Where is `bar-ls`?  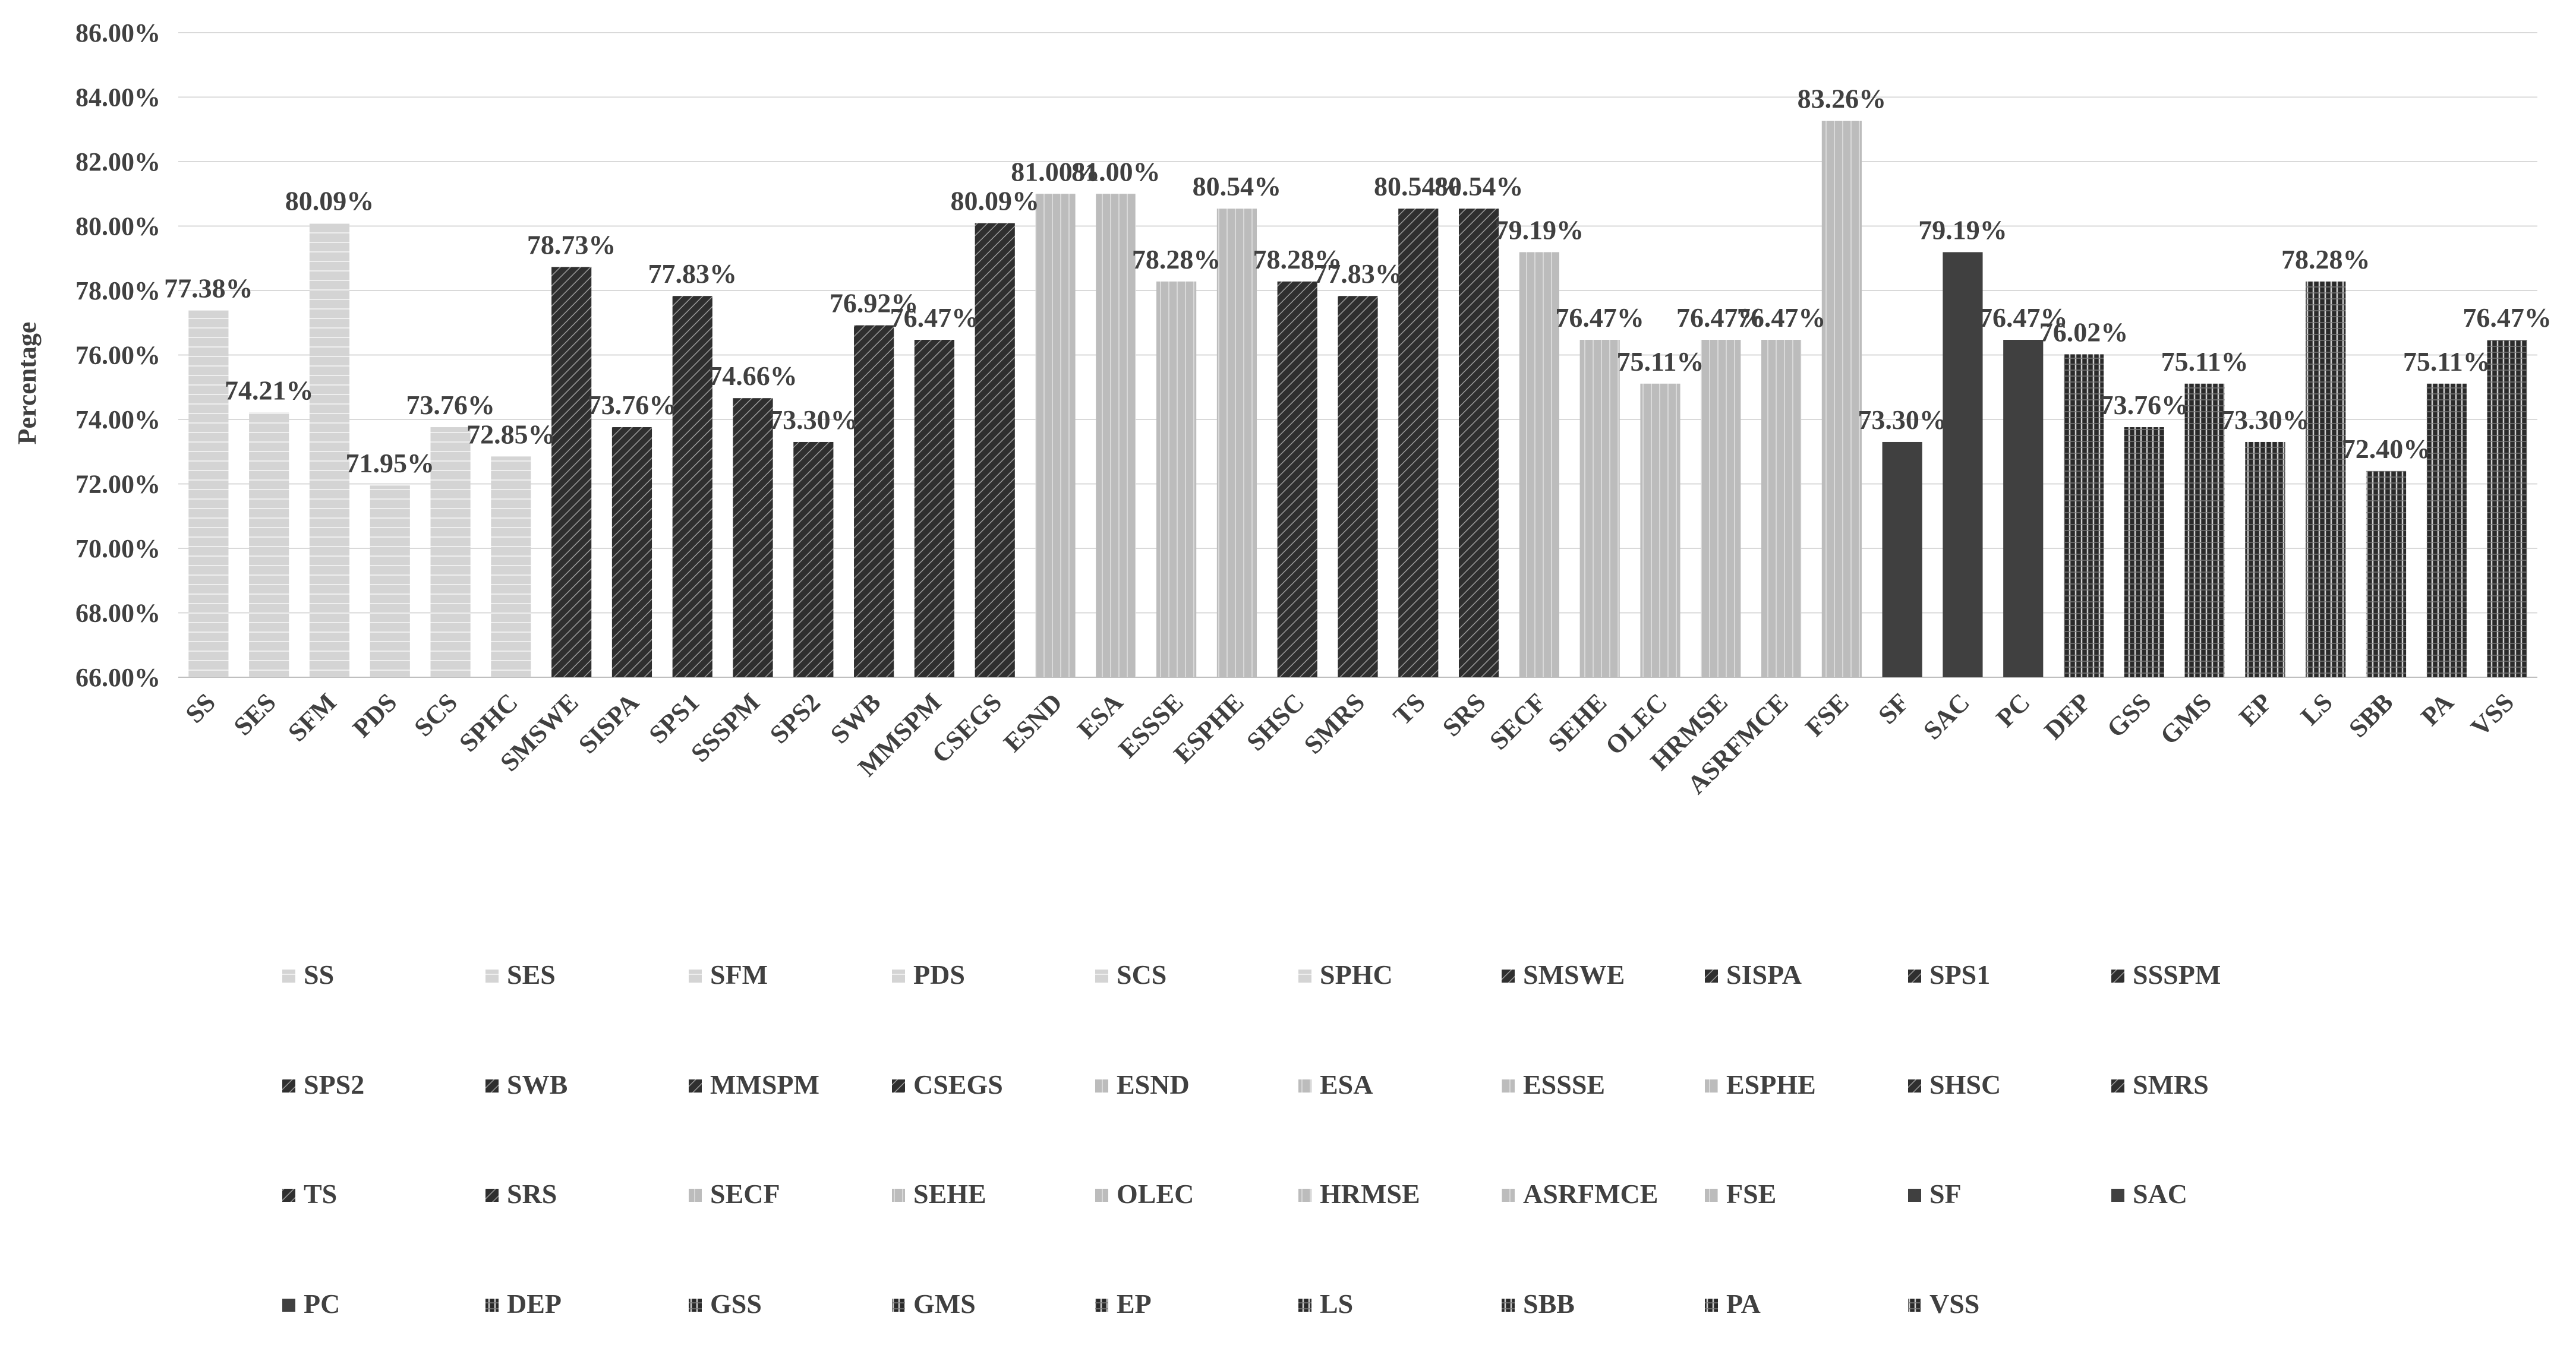
bar-ls is located at coordinates (2326, 479).